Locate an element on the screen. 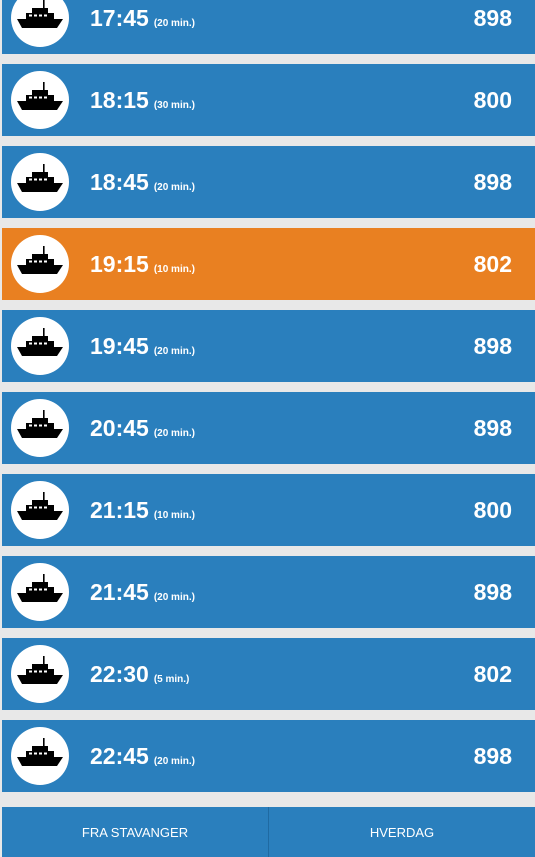 The image size is (535, 857). tab-direction: FRA STAVANGER is located at coordinates (135, 832).